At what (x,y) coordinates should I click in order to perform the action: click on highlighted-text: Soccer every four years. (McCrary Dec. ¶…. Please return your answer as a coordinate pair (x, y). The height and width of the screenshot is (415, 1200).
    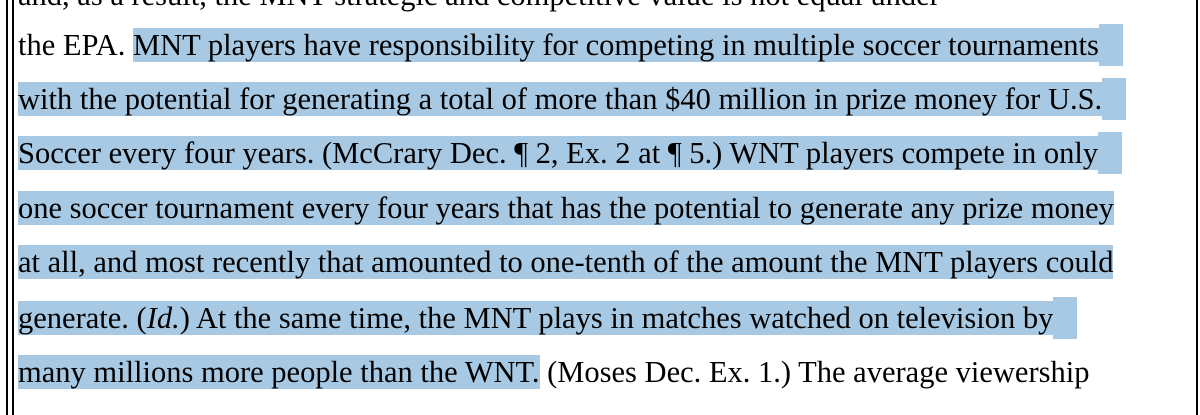
    Looking at the image, I should click on (558, 153).